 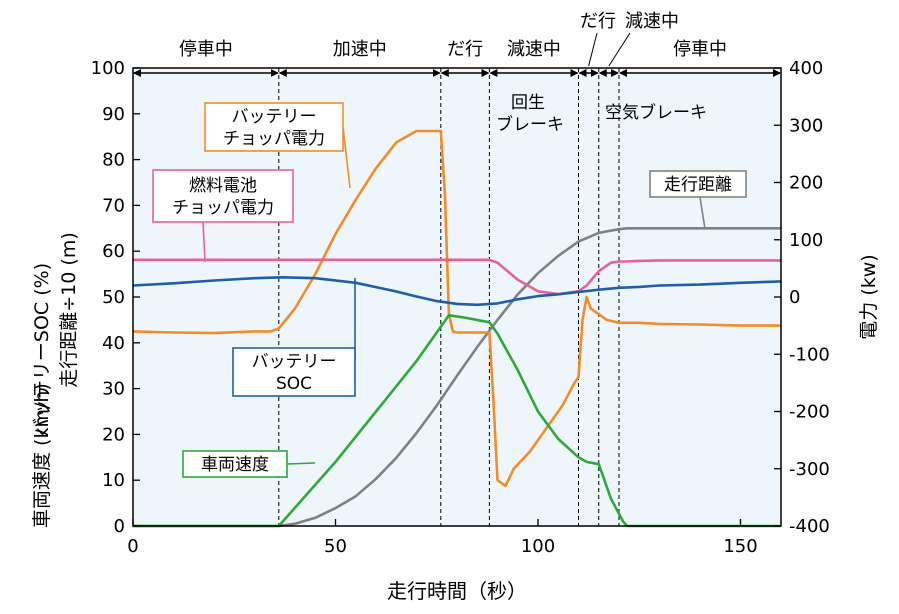 What do you see at coordinates (113, 160) in the screenshot?
I see `y-left-tick-label: 80` at bounding box center [113, 160].